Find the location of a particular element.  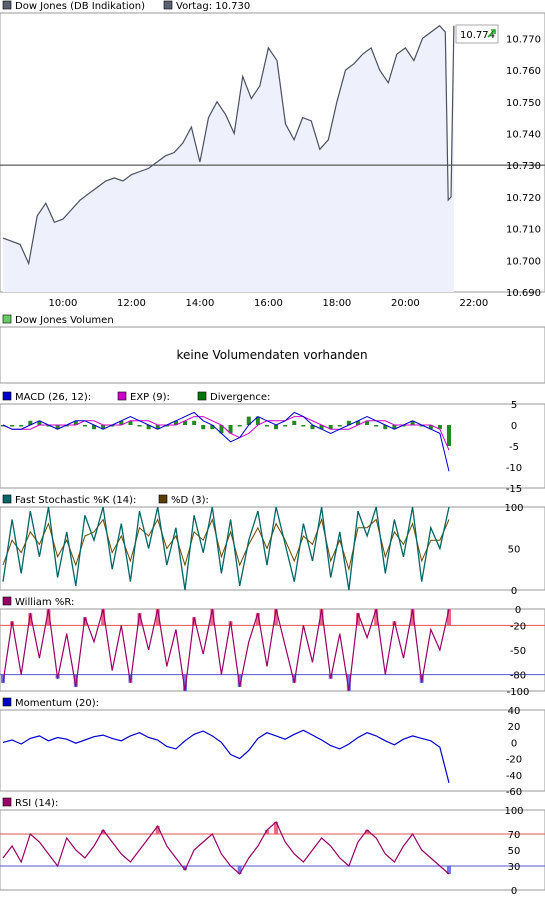

momentum-y-tick: -60 is located at coordinates (514, 792).